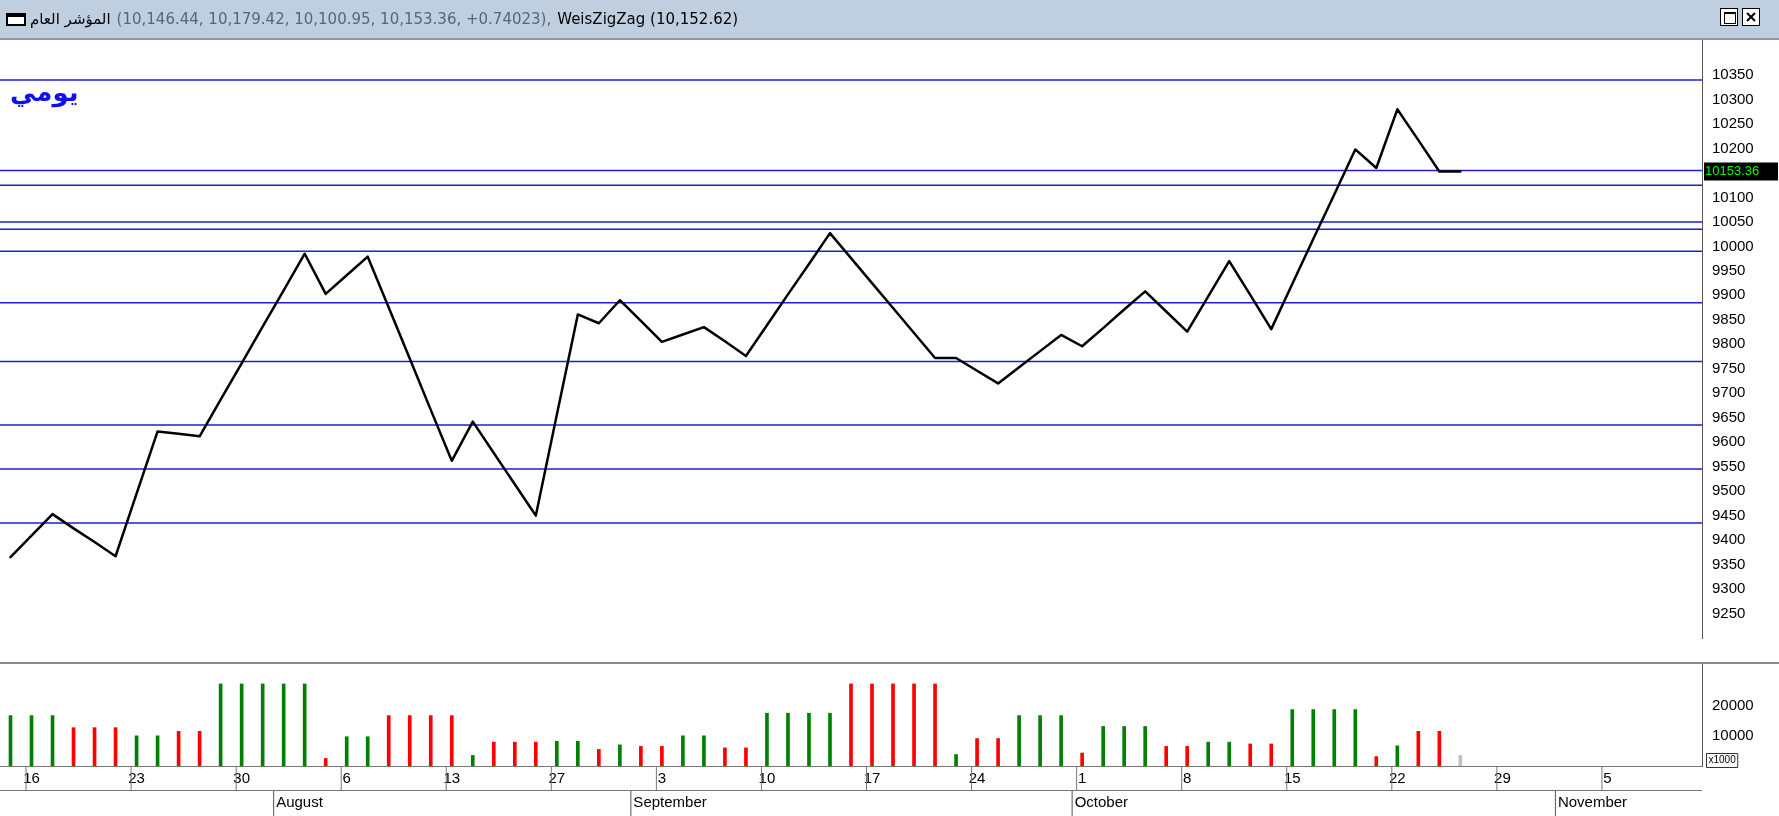 This screenshot has height=816, width=1779. What do you see at coordinates (670, 802) in the screenshot?
I see `text: September` at bounding box center [670, 802].